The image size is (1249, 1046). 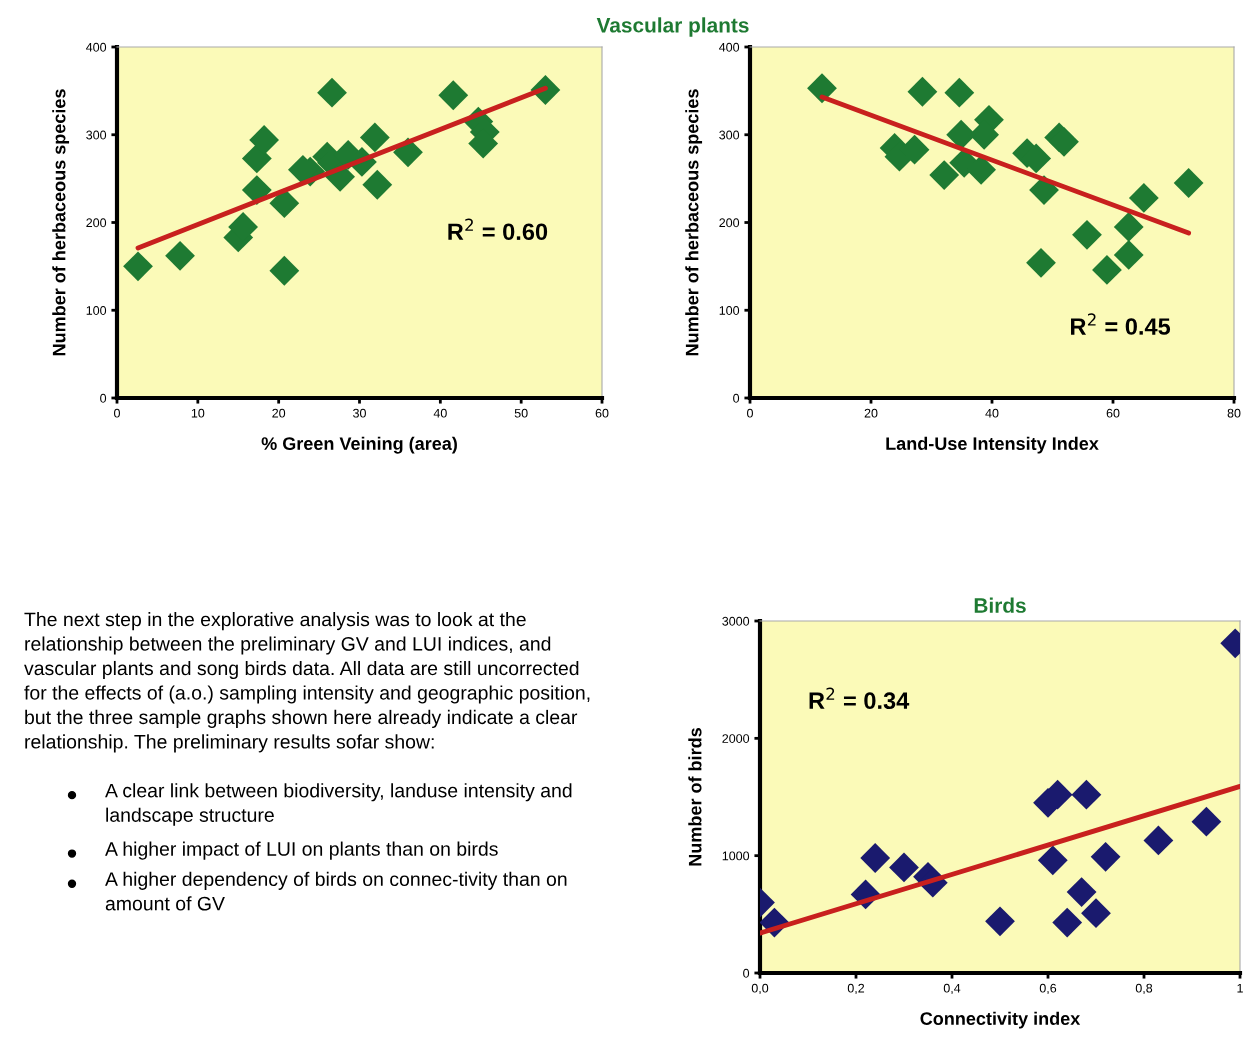 What do you see at coordinates (856, 989) in the screenshot?
I see `x-tick-label: 0,2` at bounding box center [856, 989].